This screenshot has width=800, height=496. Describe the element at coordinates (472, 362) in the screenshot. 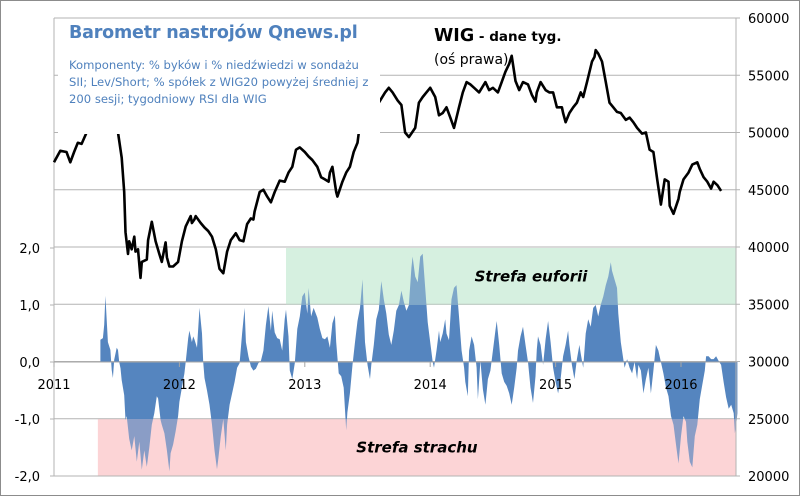

I see `zone-labels: Strefa euforii Strefa strachu` at that location.